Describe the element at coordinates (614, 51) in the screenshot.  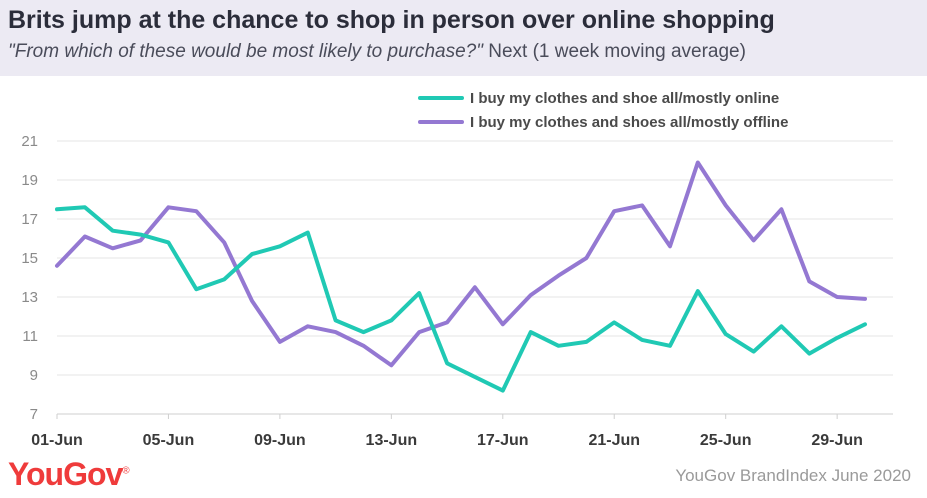
I see `subtitle-detail: Next (1 week moving average)` at that location.